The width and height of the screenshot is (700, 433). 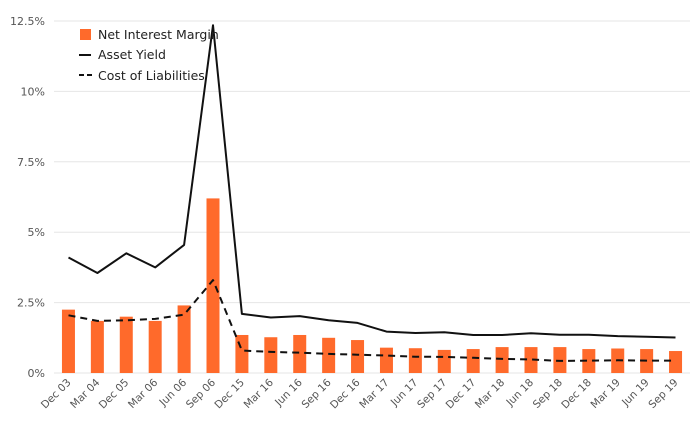 I want to click on x-tick-label: Dec 16, so click(x=345, y=393).